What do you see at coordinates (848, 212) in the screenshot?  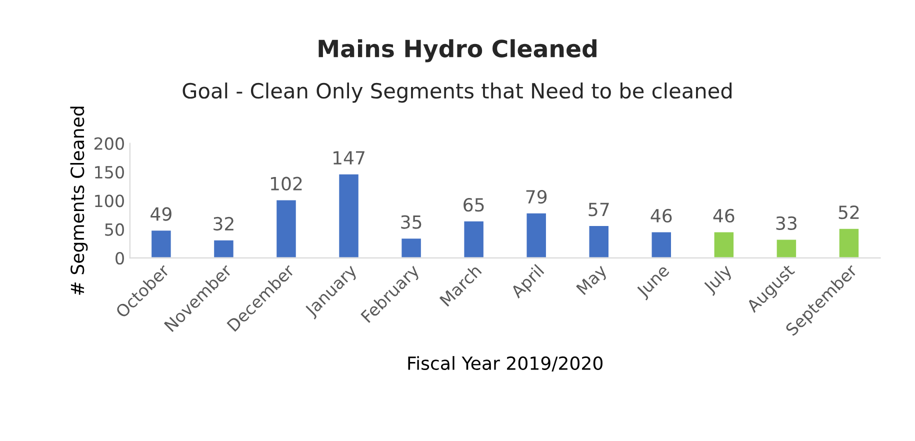 I see `data-label: 52` at bounding box center [848, 212].